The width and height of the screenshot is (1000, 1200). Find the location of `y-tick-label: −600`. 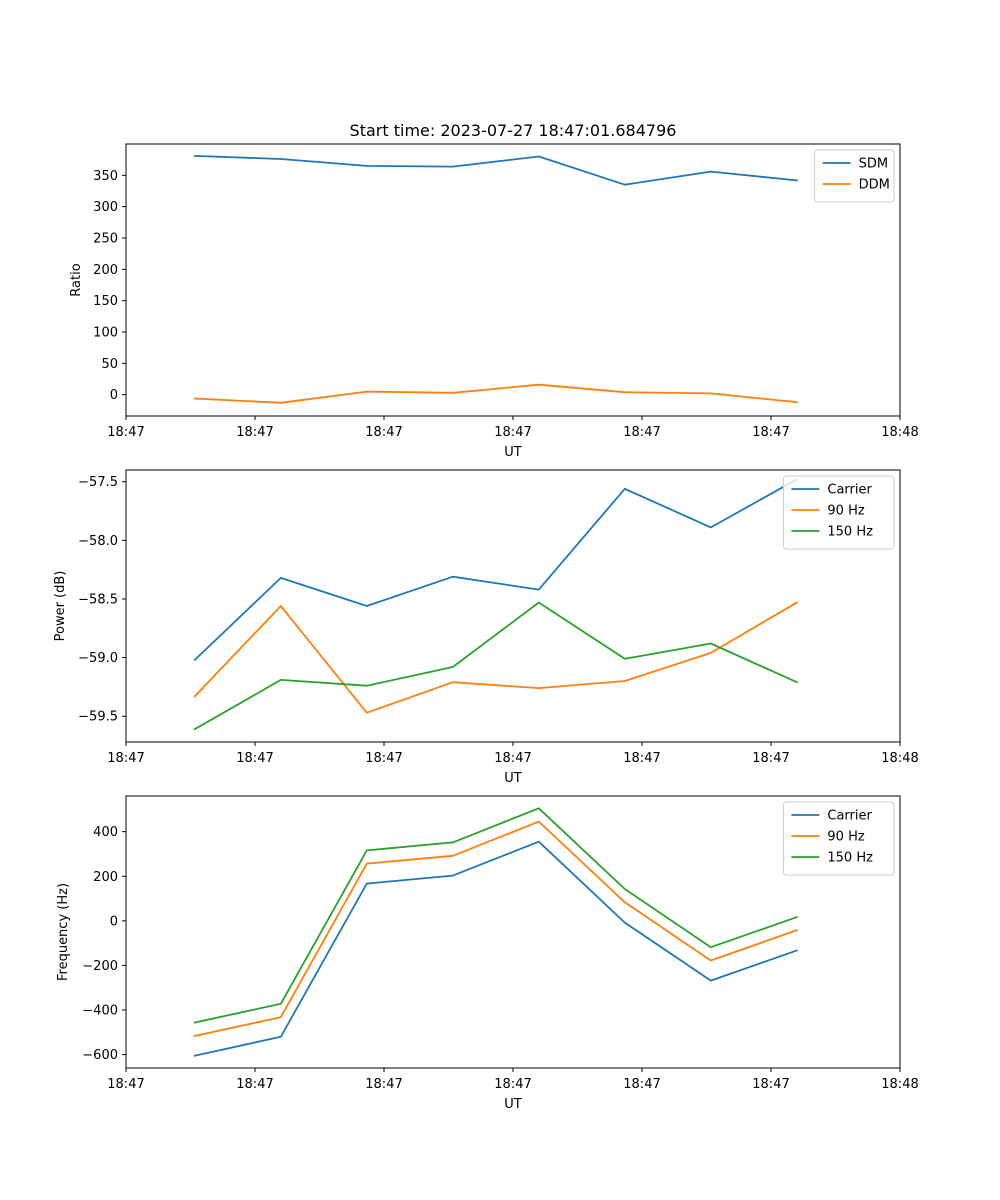

y-tick-label: −600 is located at coordinates (100, 1055).